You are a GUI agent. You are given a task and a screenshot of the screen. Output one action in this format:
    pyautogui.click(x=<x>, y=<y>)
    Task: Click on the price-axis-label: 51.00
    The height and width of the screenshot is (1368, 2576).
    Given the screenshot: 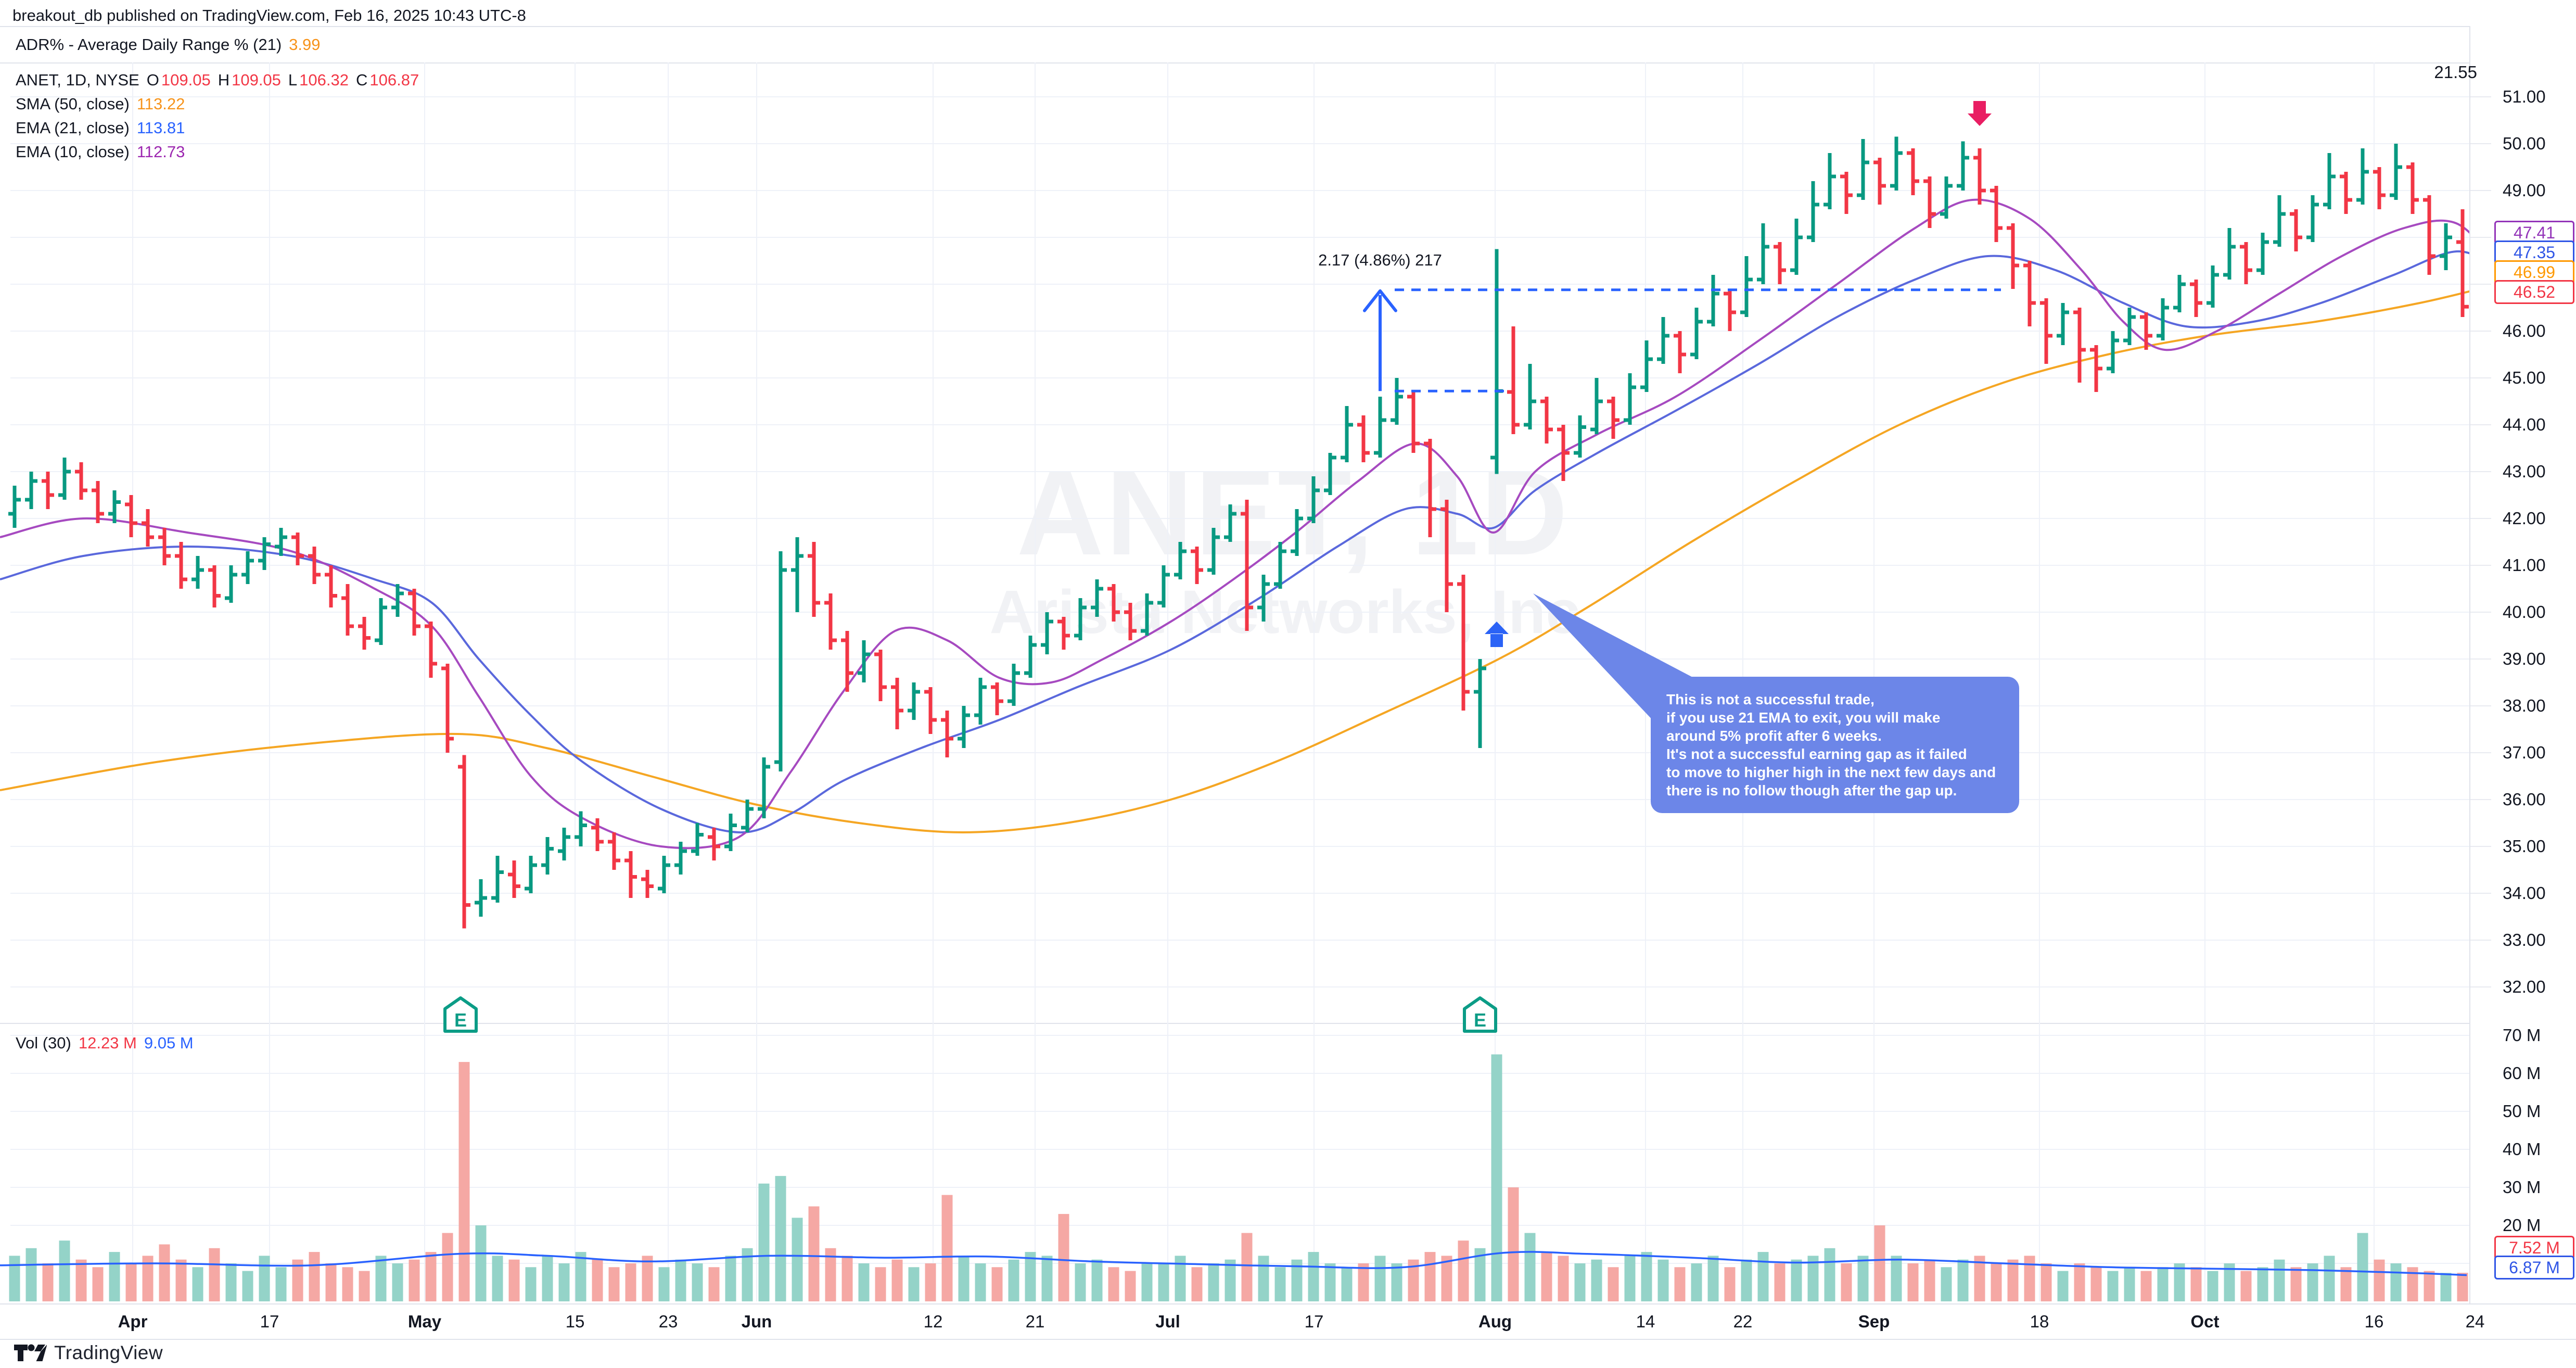 What is the action you would take?
    pyautogui.click(x=2524, y=96)
    